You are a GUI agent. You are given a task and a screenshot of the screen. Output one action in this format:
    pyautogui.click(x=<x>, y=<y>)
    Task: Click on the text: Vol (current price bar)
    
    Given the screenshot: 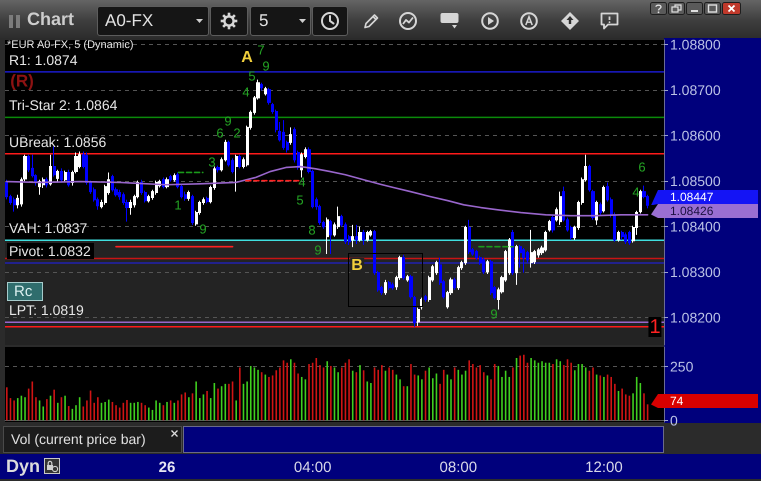 What is the action you would take?
    pyautogui.click(x=78, y=439)
    